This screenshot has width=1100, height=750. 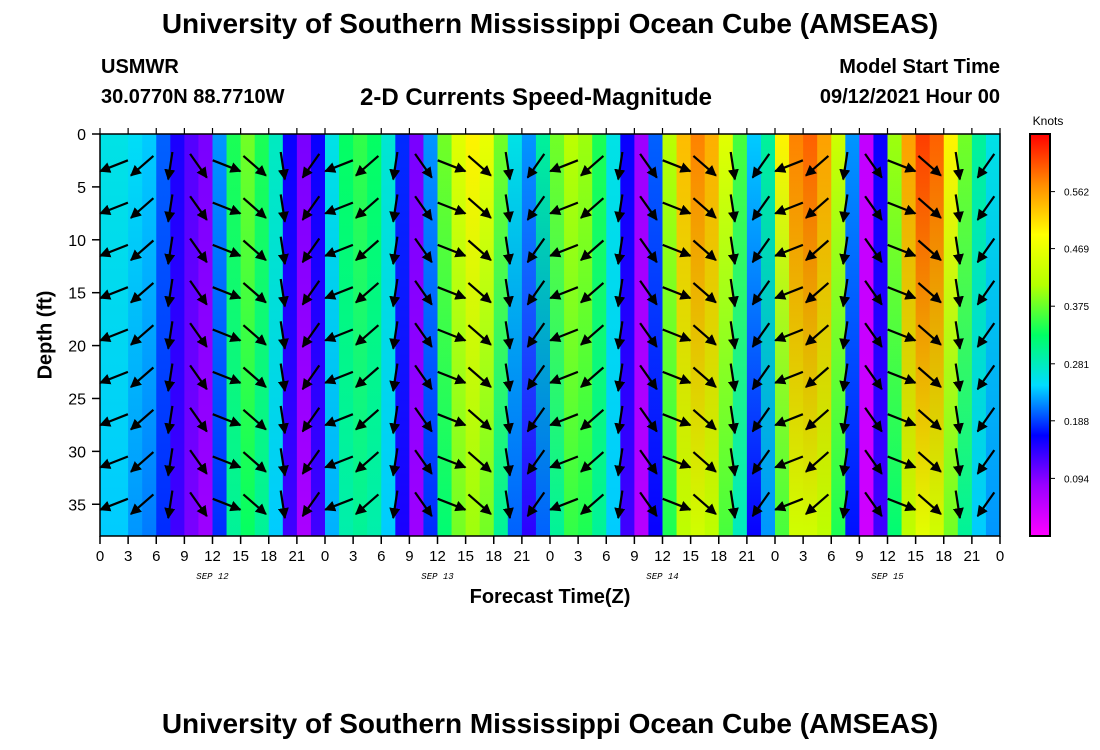 I want to click on x-tick-label: 15, so click(x=240, y=556).